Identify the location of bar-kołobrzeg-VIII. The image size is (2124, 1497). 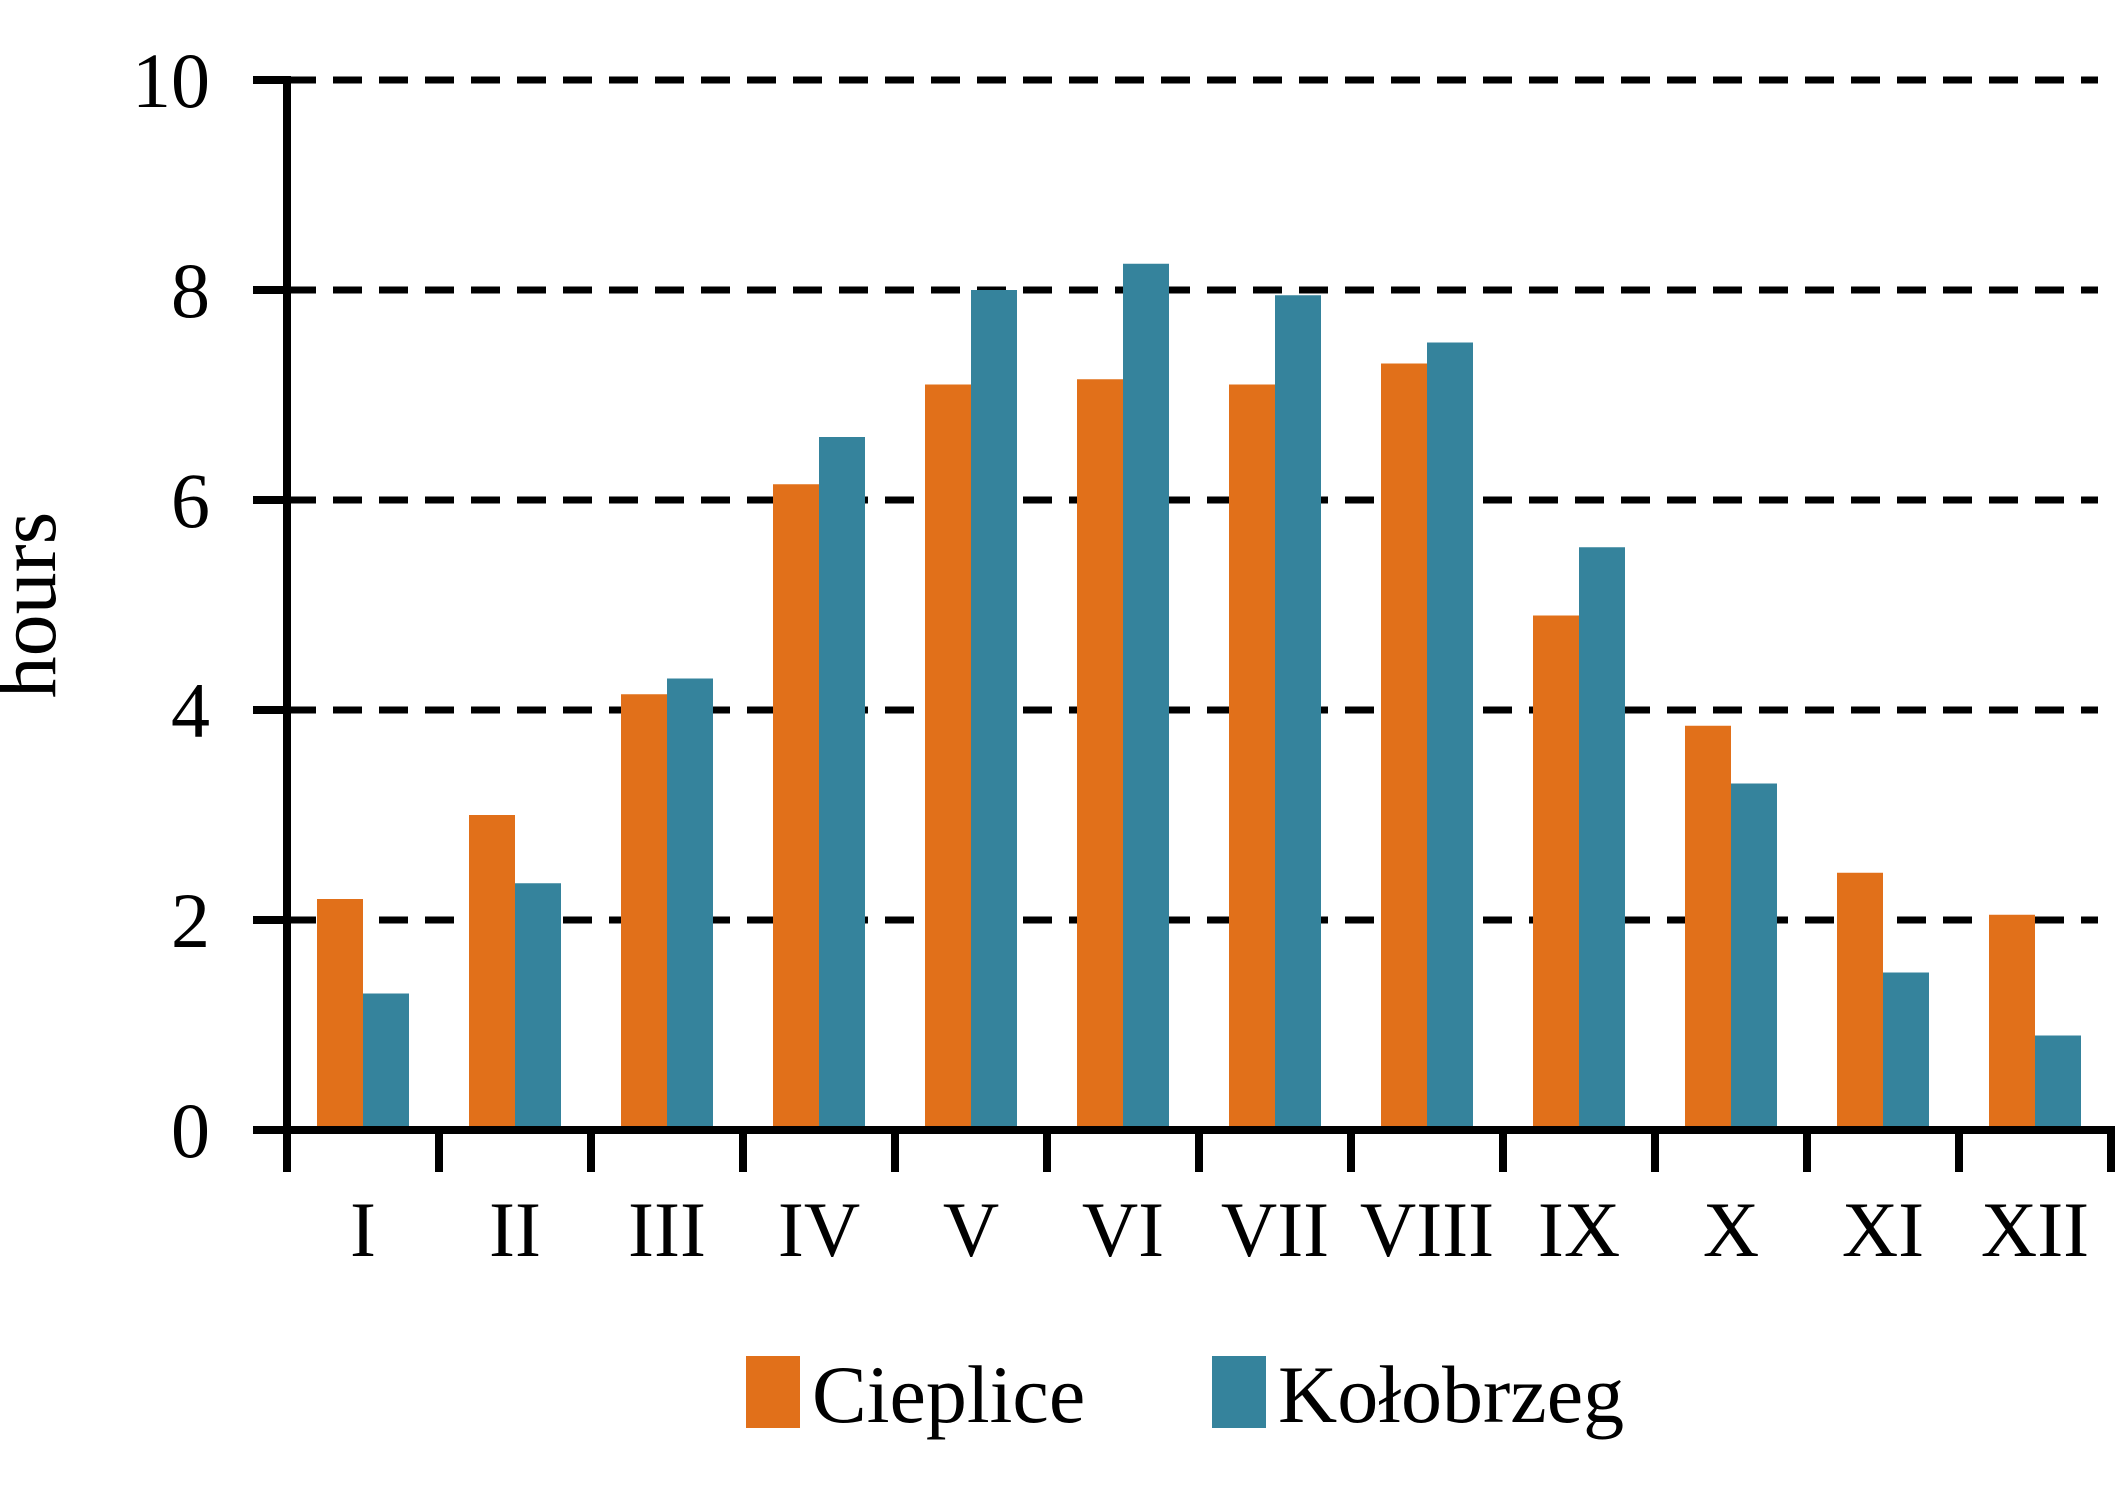
(1450, 736).